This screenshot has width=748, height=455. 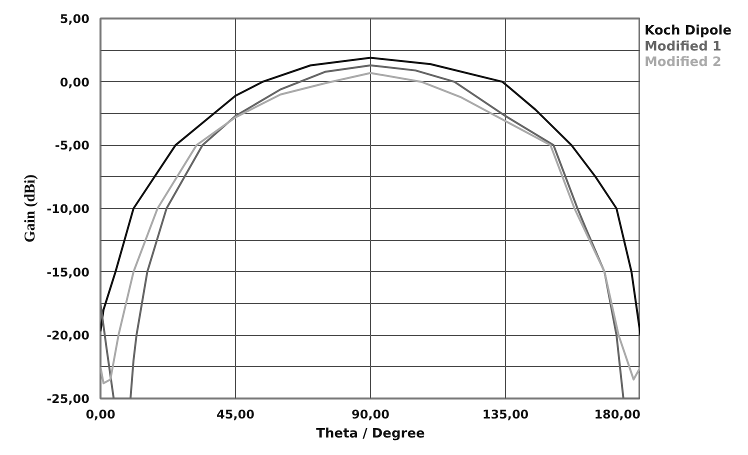 What do you see at coordinates (68, 335) in the screenshot?
I see `y-tick-label: -20,00` at bounding box center [68, 335].